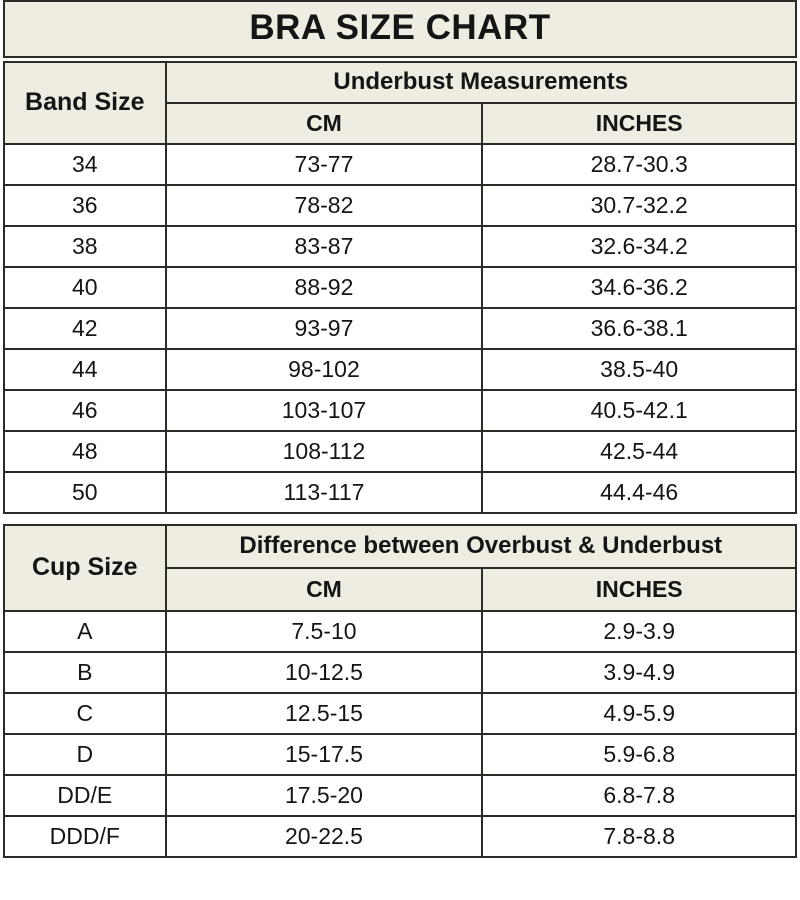 This screenshot has height=900, width=800. I want to click on cup-size-cell: DDD/F, so click(85, 836).